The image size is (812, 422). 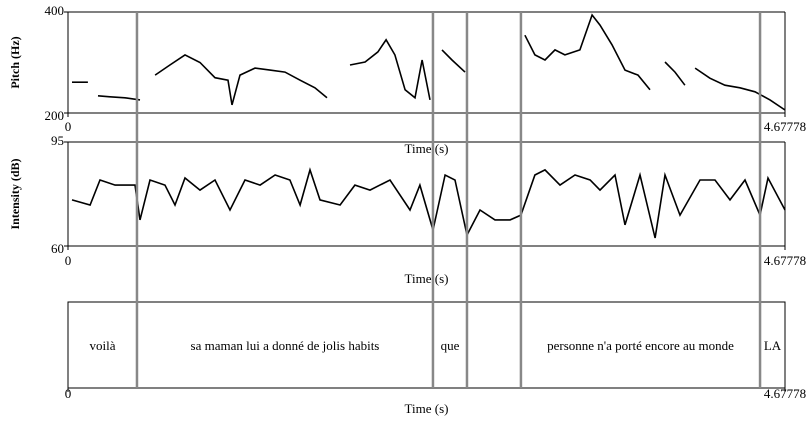 What do you see at coordinates (15, 193) in the screenshot?
I see `y-axis-label: Intensity (dB)` at bounding box center [15, 193].